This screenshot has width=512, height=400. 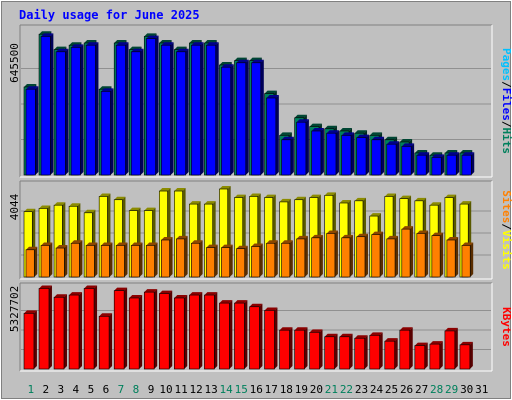 I want to click on bar-files-26-side, so click(x=413, y=159).